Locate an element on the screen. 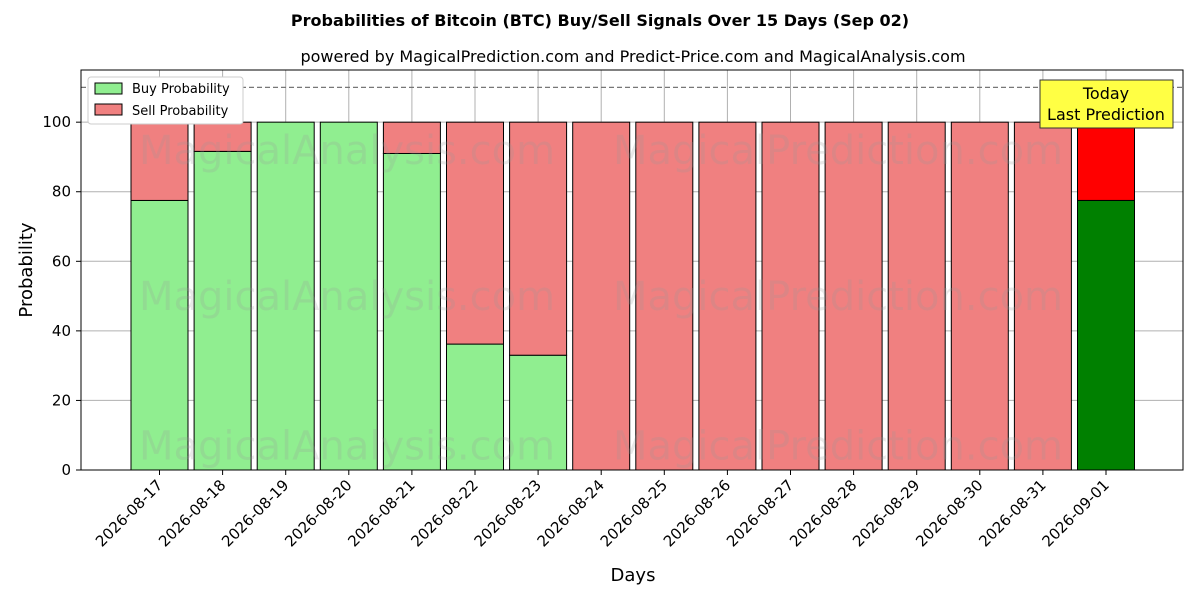 This screenshot has height=600, width=1200. watermark-0-0: MagicalAnalysis.com is located at coordinates (347, 151).